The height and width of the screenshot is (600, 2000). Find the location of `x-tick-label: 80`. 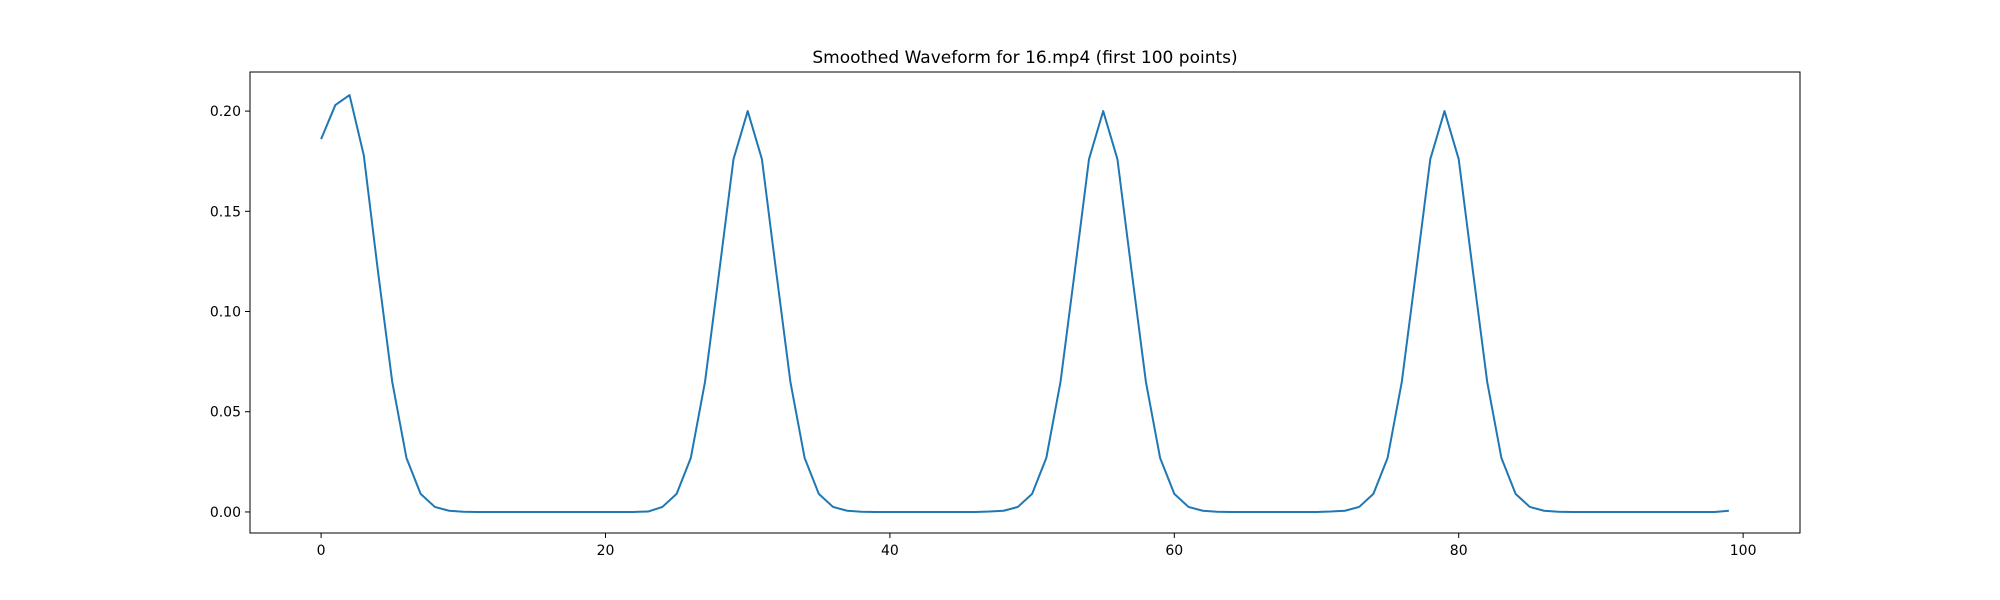

x-tick-label: 80 is located at coordinates (1459, 551).